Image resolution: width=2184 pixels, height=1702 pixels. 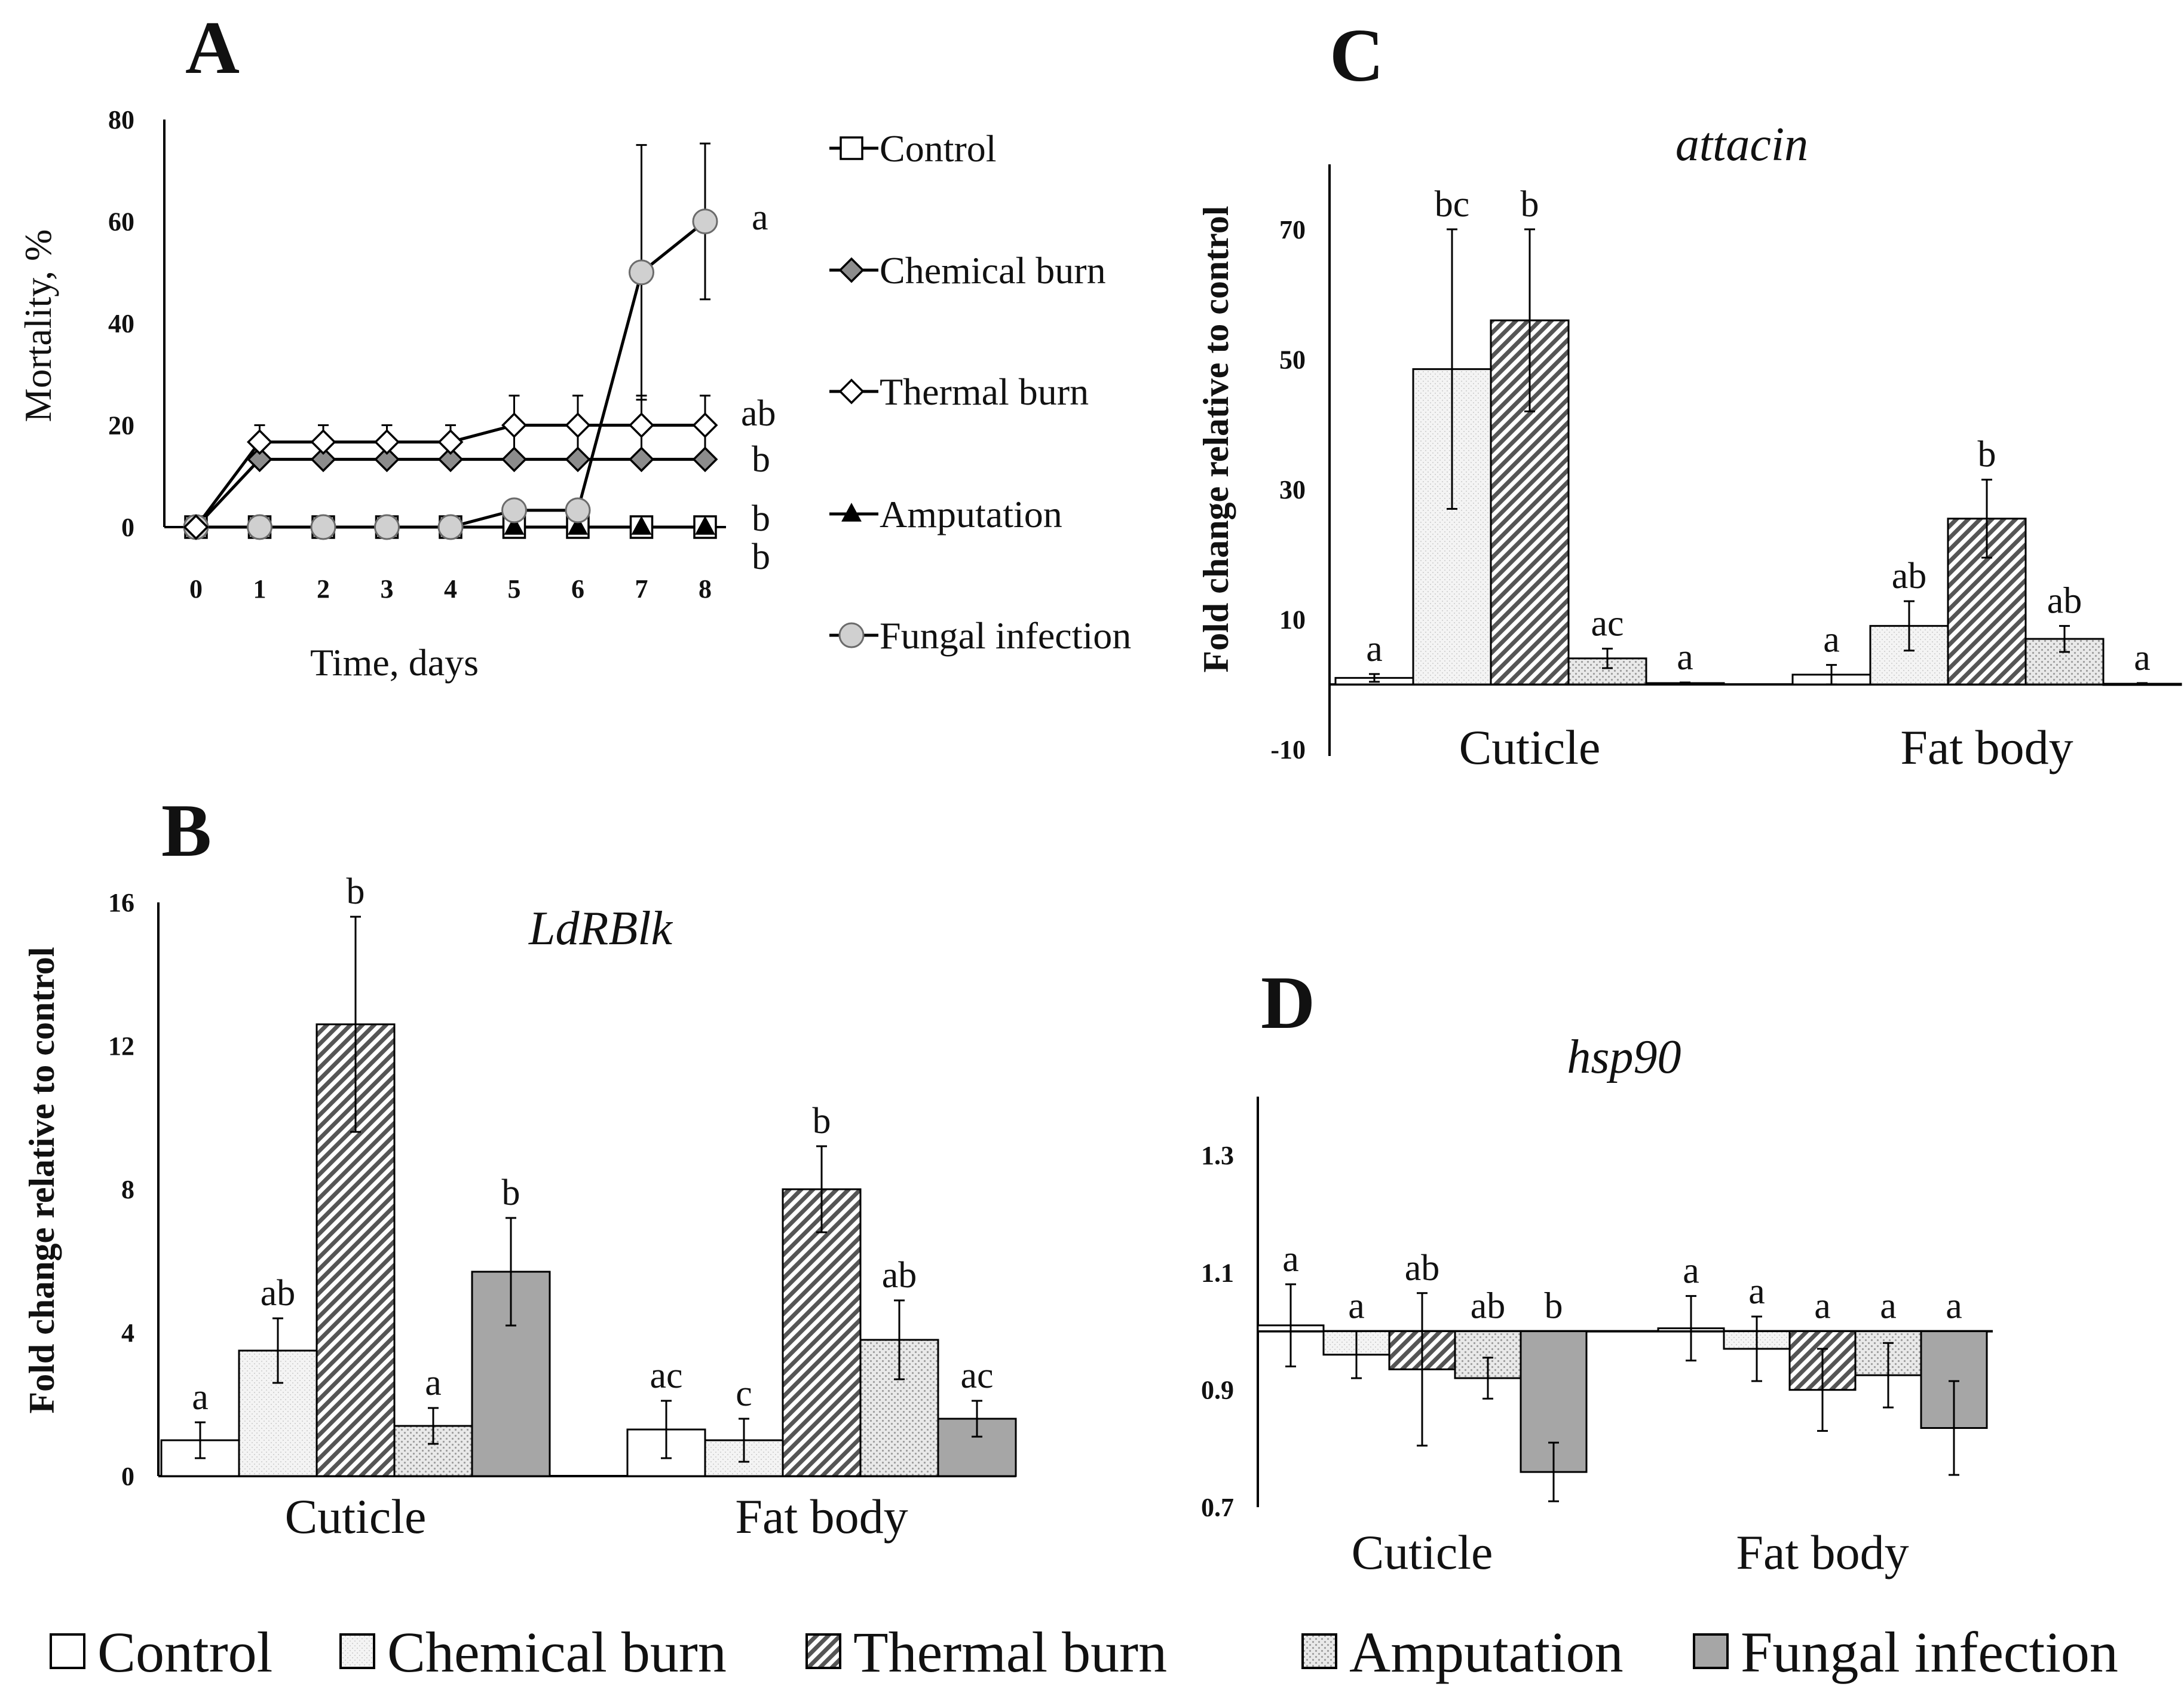 I want to click on c-fat-body-amputation-sig-label: ab, so click(x=2064, y=600).